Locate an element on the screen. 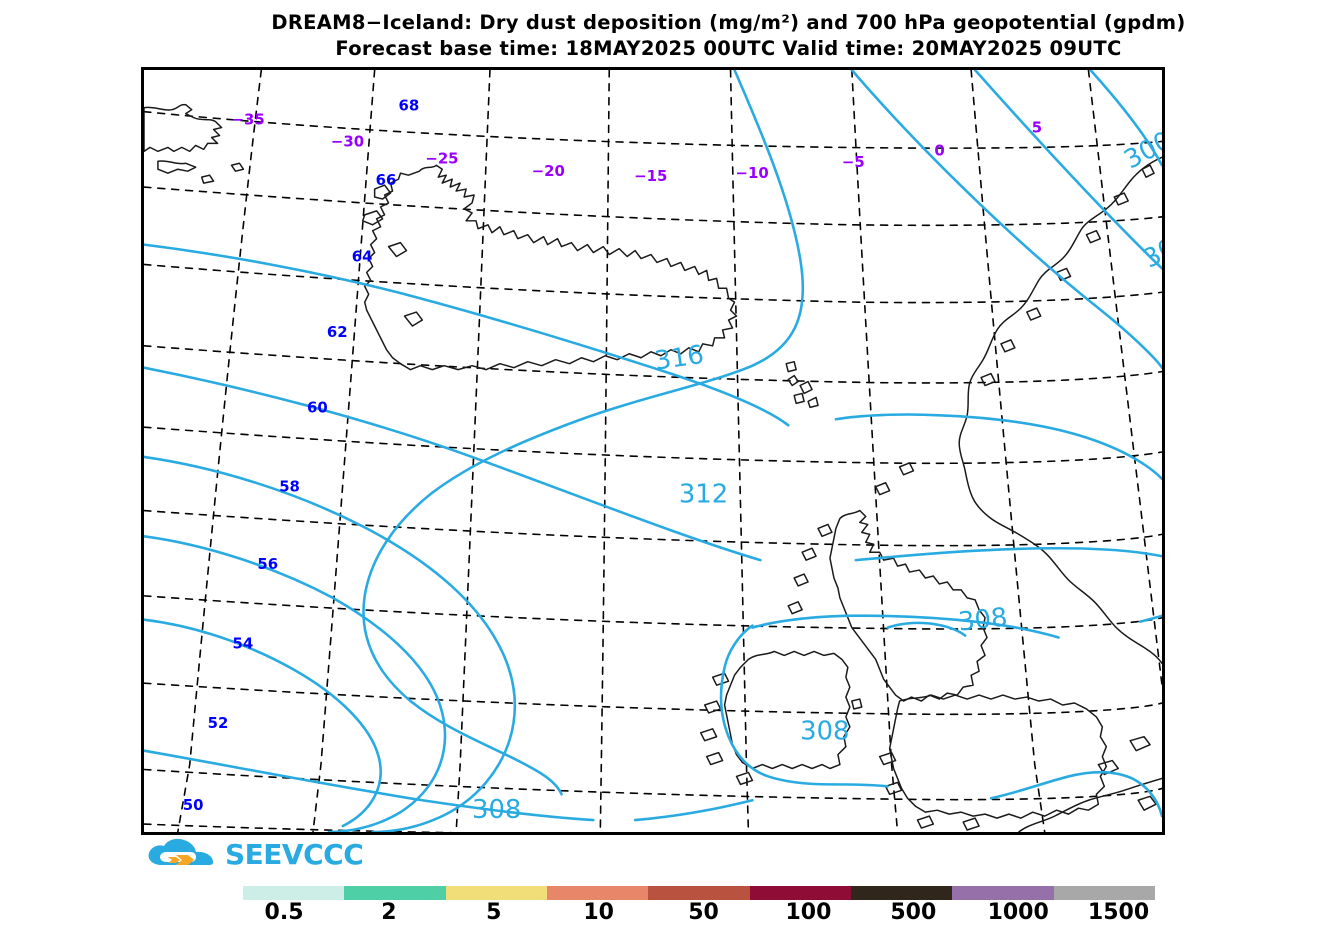 The height and width of the screenshot is (926, 1324). svg-text: 0 is located at coordinates (939, 150).